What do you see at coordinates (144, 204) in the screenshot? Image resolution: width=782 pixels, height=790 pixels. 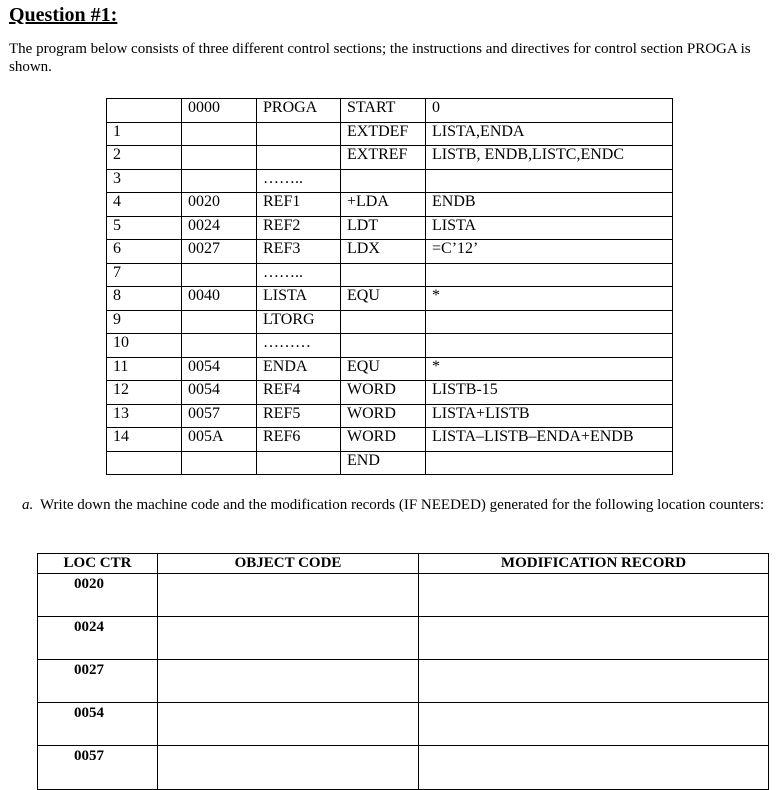 I see `cell-line-number: 4` at bounding box center [144, 204].